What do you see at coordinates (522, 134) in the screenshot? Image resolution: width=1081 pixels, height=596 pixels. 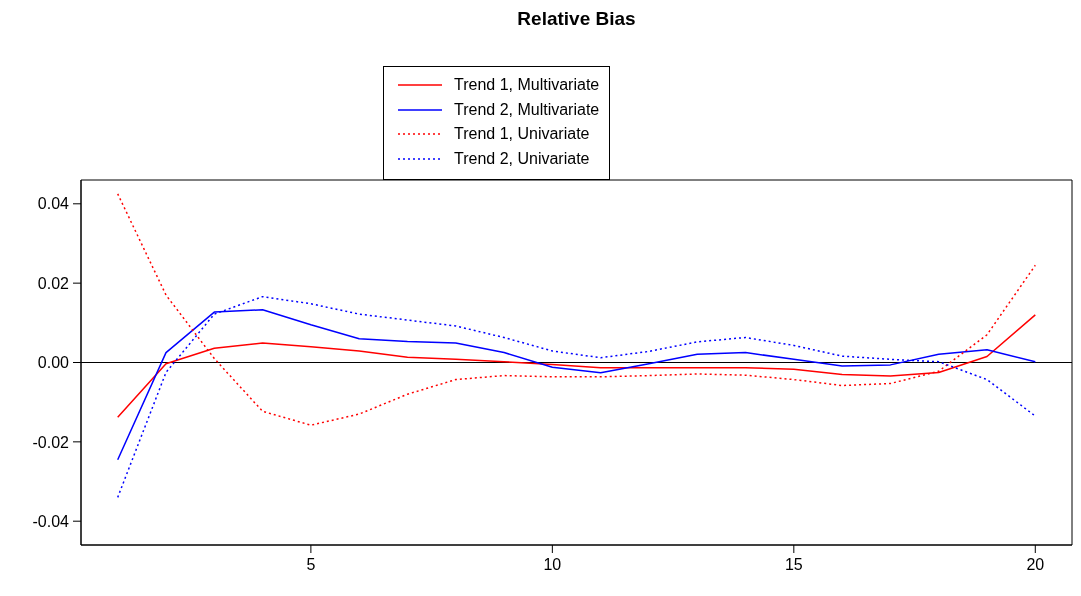 I see `legend-label: Trend 1, Univariate` at bounding box center [522, 134].